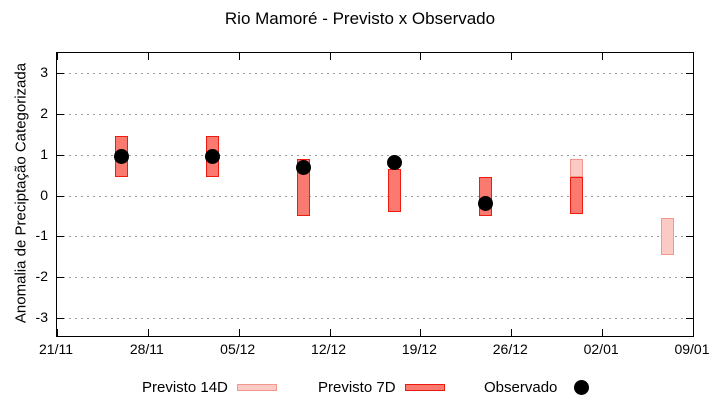  I want to click on y-tick-label: 2, so click(44, 113).